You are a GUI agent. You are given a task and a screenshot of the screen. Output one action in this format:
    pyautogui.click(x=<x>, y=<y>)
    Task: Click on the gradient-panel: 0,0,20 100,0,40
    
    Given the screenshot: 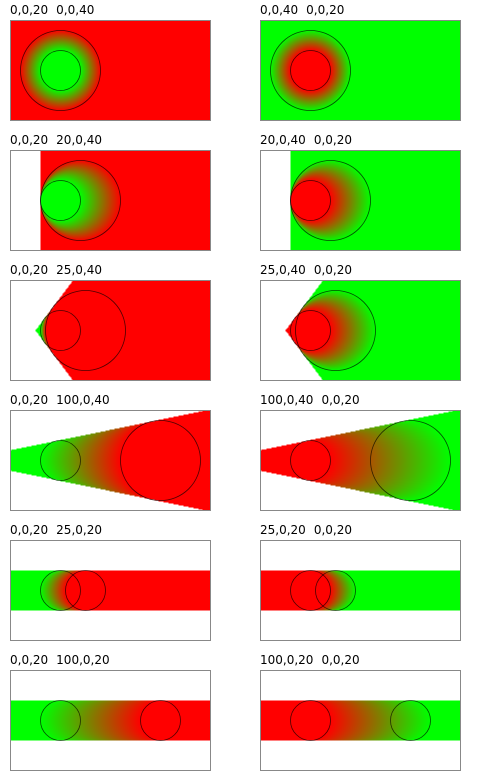 What is the action you would take?
    pyautogui.click(x=125, y=455)
    